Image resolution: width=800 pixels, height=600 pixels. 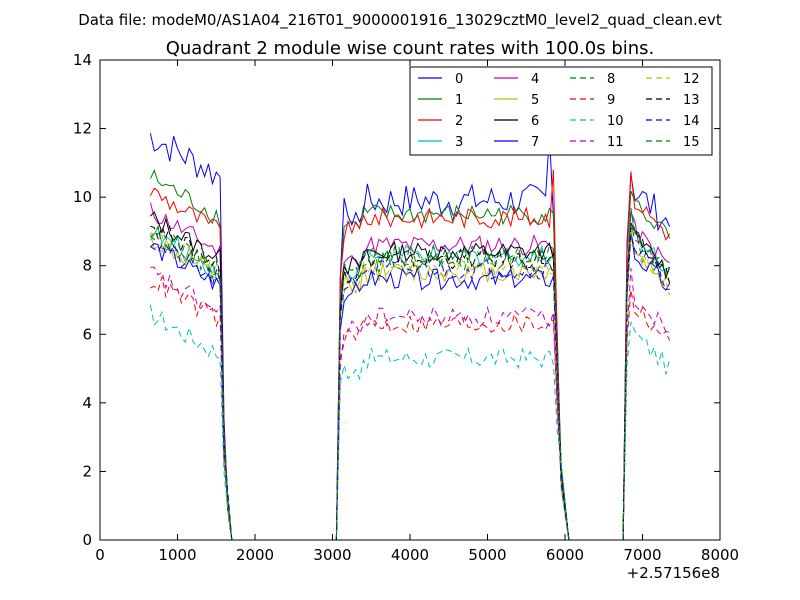 What do you see at coordinates (87, 403) in the screenshot?
I see `y-tick-label: 4` at bounding box center [87, 403].